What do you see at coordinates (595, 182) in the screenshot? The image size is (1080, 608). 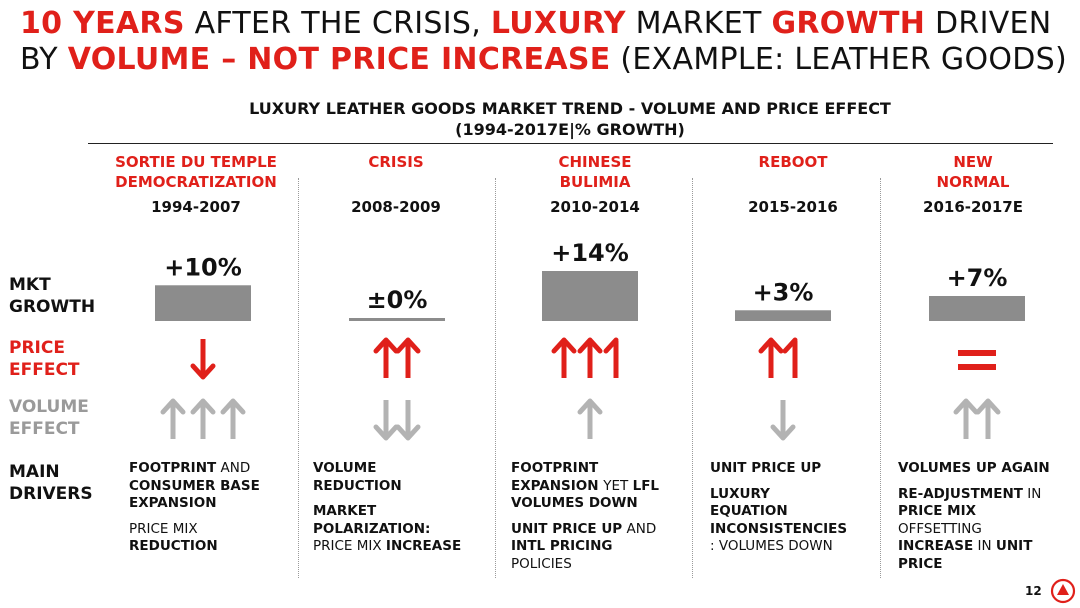 I see `phase-name-line: BULIMIA` at bounding box center [595, 182].